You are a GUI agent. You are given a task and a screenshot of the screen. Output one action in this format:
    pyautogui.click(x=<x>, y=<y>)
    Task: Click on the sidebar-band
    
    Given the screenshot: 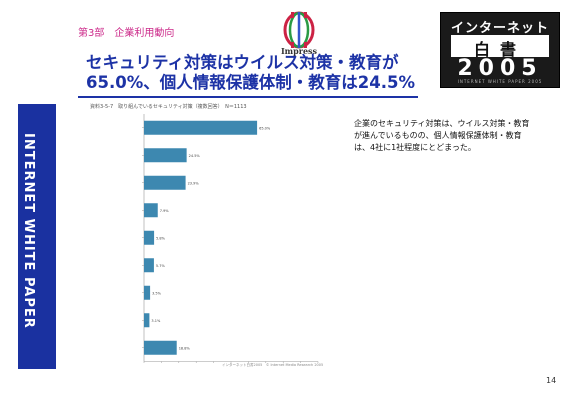 What is the action you would take?
    pyautogui.click(x=37, y=236)
    